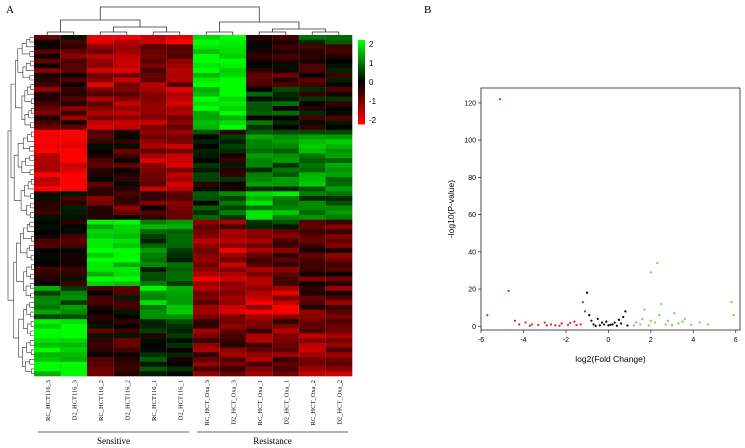 The width and height of the screenshot is (745, 448). I want to click on column-dendrogram, so click(193, 20).